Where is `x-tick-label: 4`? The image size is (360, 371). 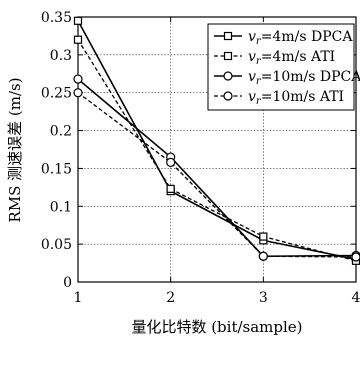
x-tick-label: 4 is located at coordinates (356, 298).